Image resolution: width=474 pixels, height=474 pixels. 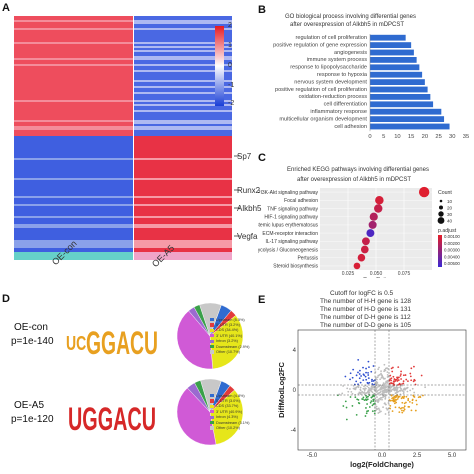 What do you see at coordinates (366, 325) in the screenshot?
I see `panel-e-line-5: The number of D-D gene is 105` at bounding box center [366, 325].